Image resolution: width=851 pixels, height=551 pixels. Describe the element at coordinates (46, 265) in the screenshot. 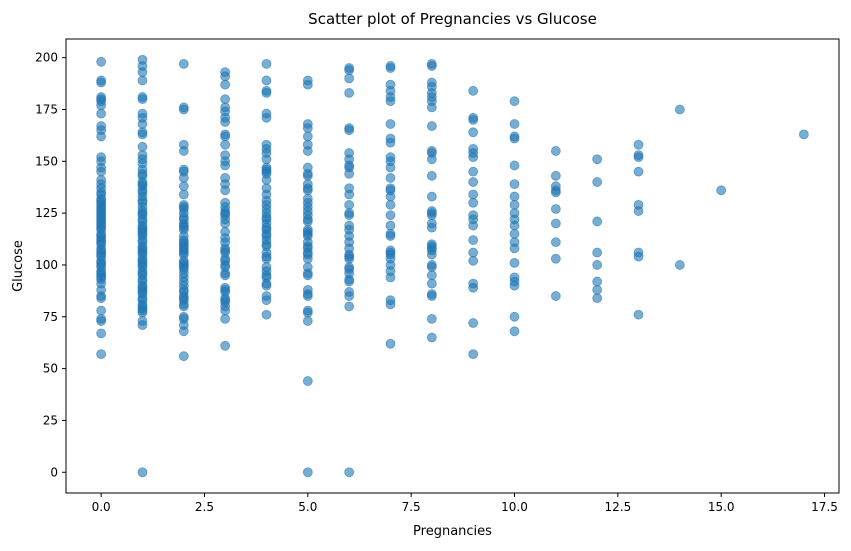

I see `y-tick-label: 100` at that location.